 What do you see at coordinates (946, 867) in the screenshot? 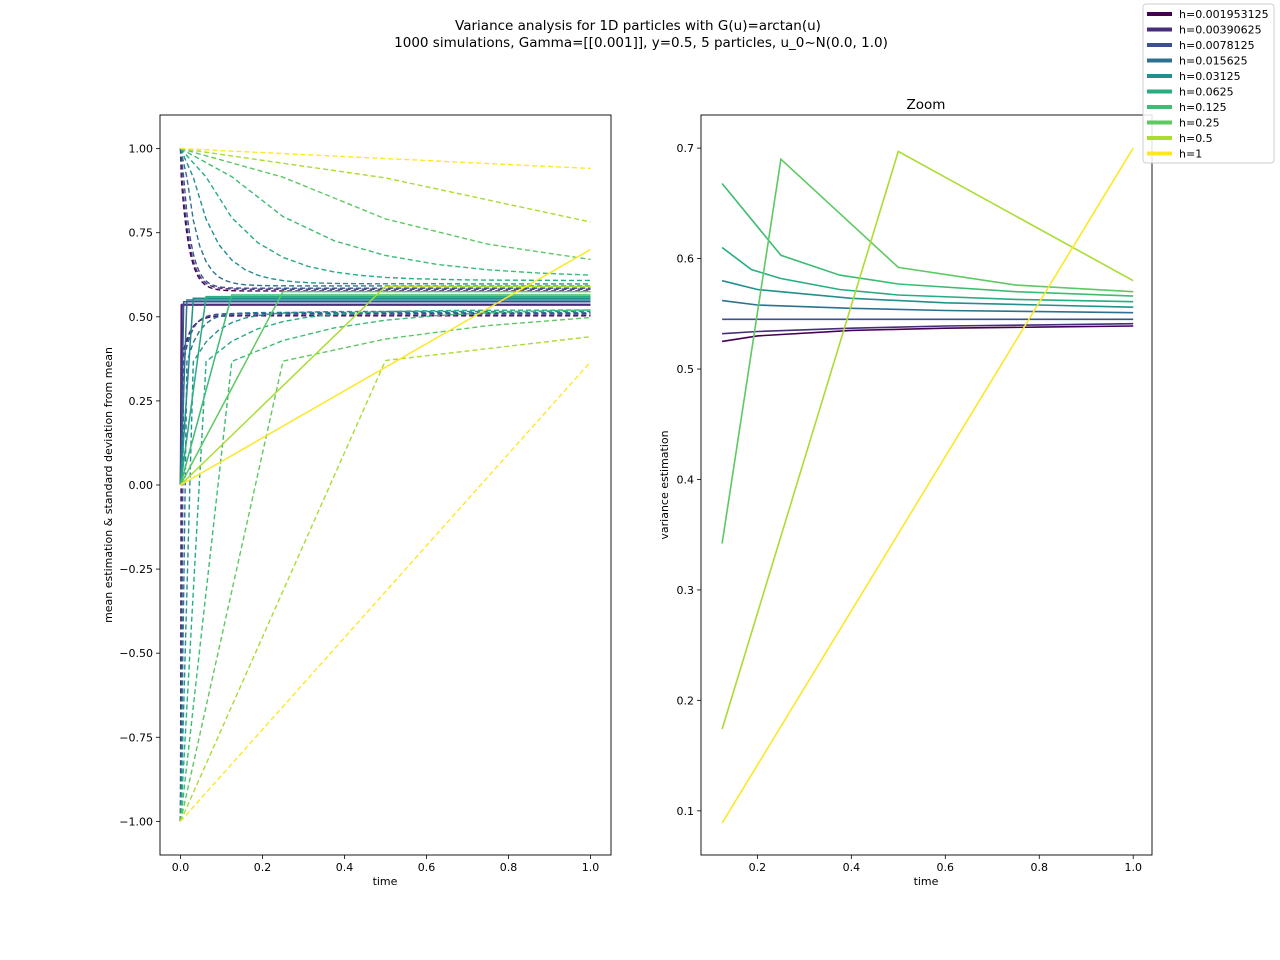
I see `variance-x-tick-label: 0.6` at bounding box center [946, 867].